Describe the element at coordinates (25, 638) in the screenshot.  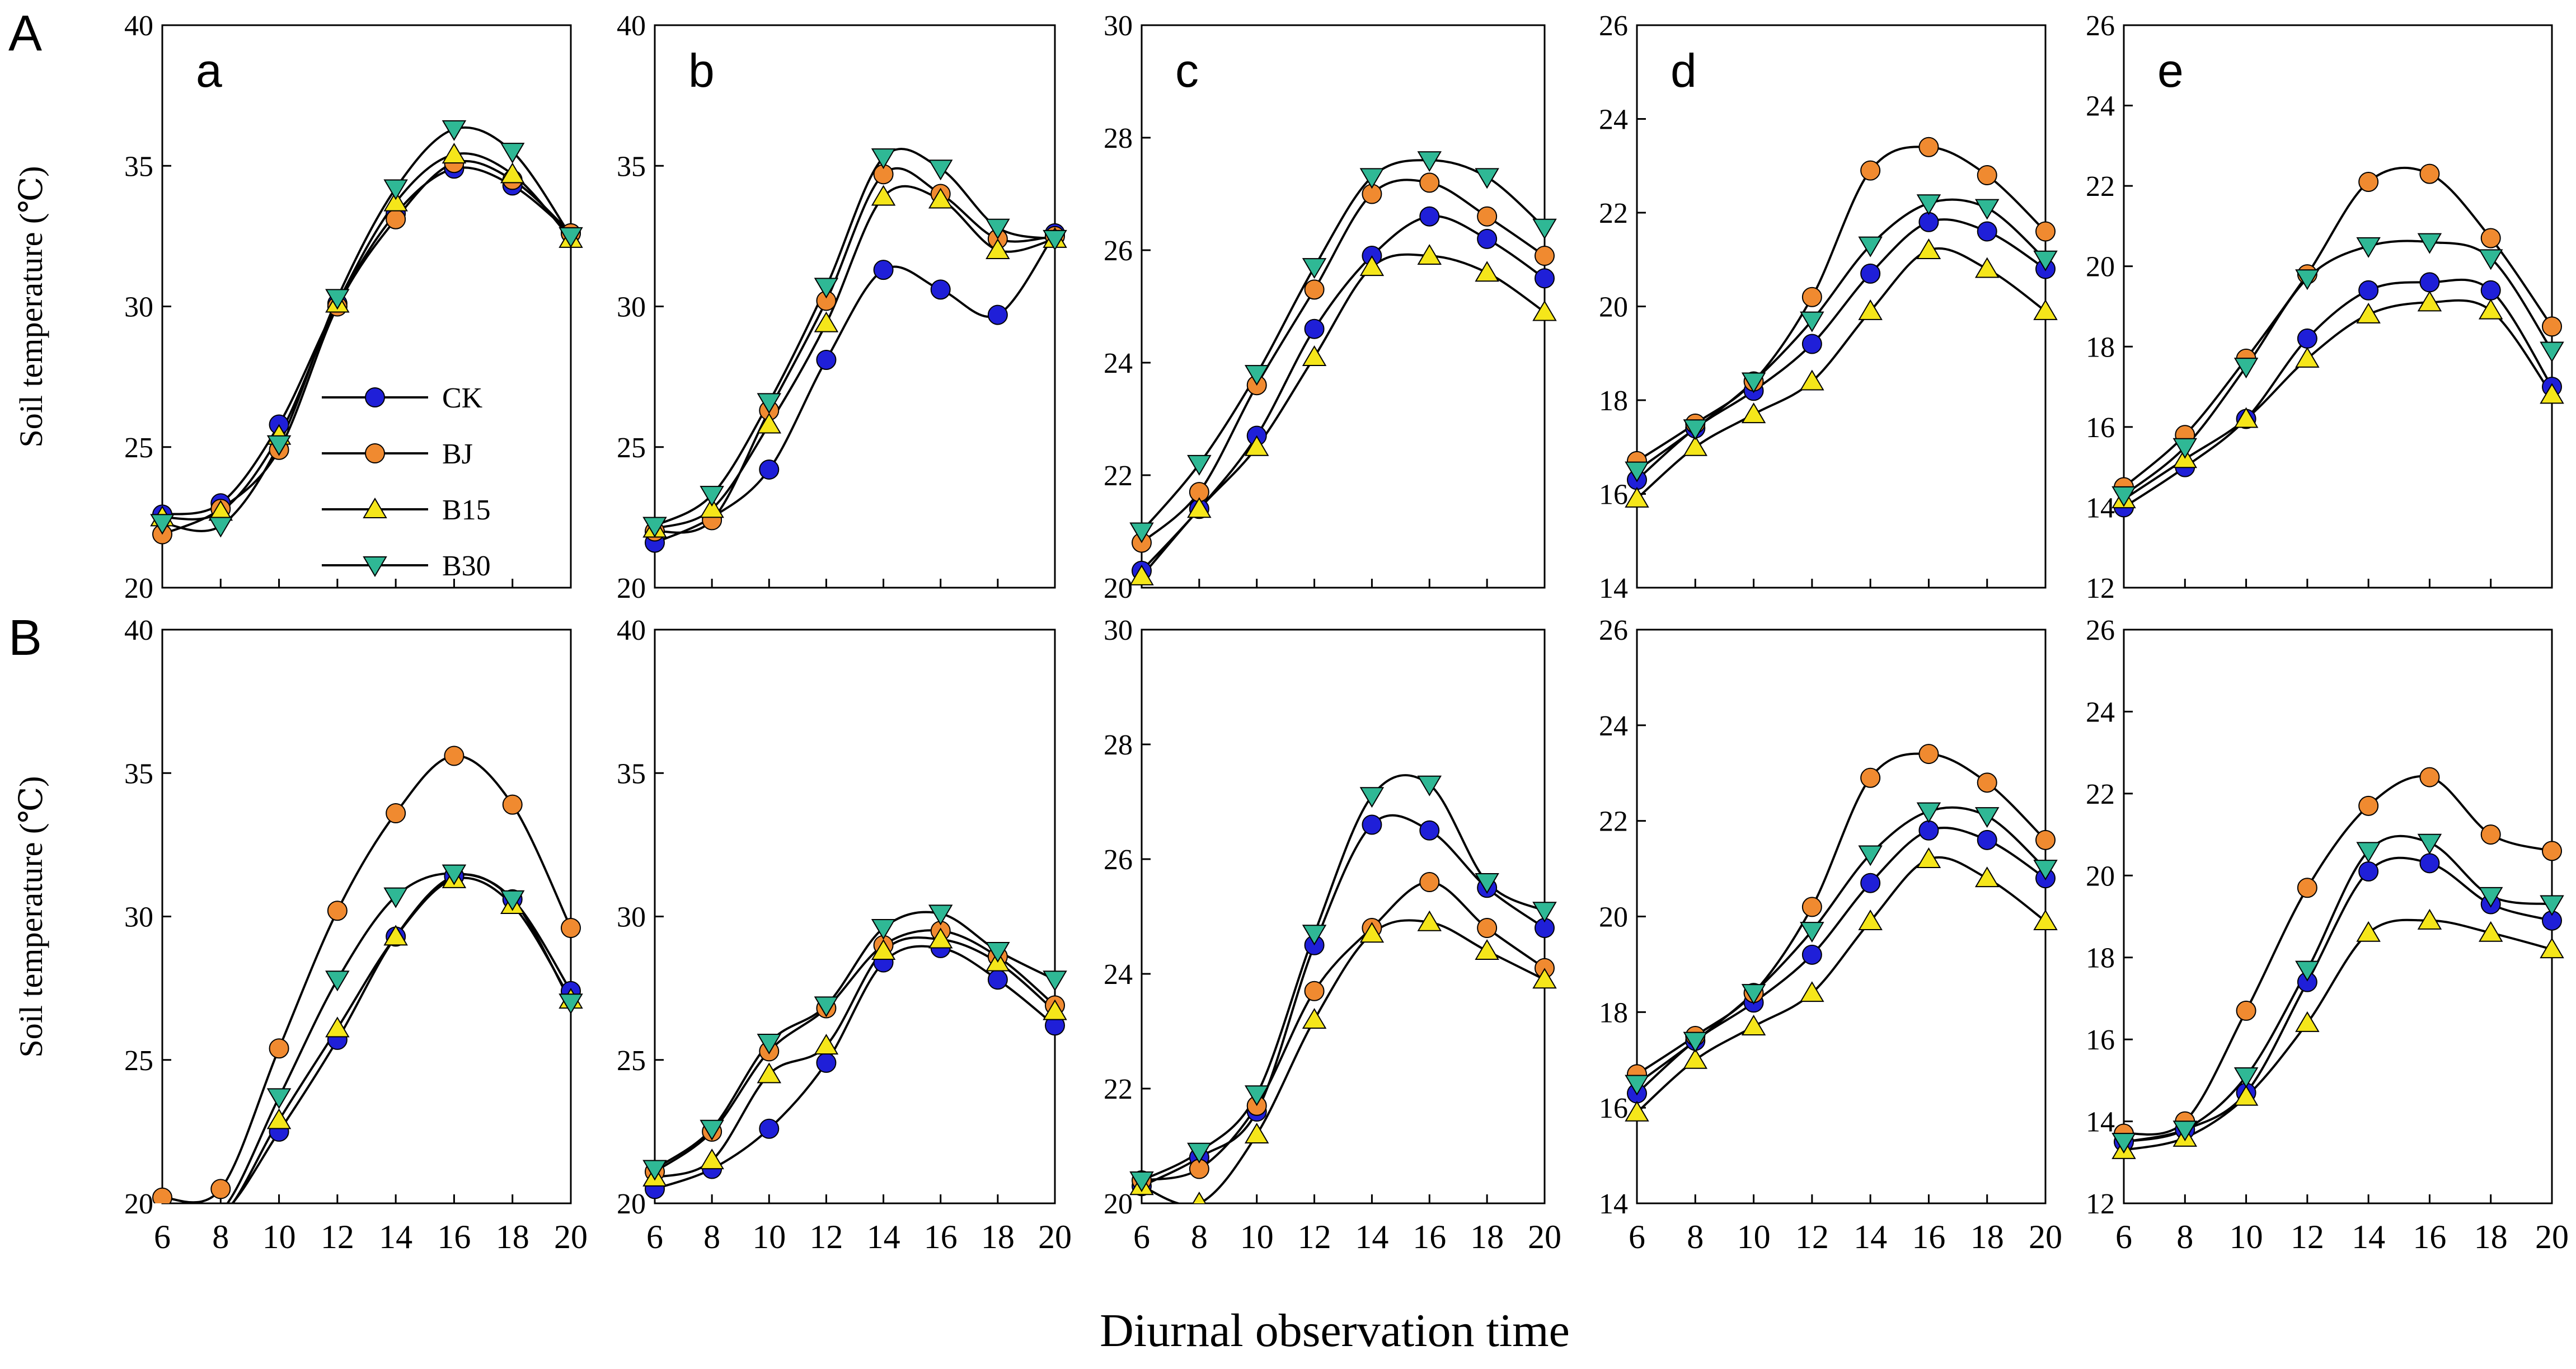
I see `row-label-b: B` at that location.